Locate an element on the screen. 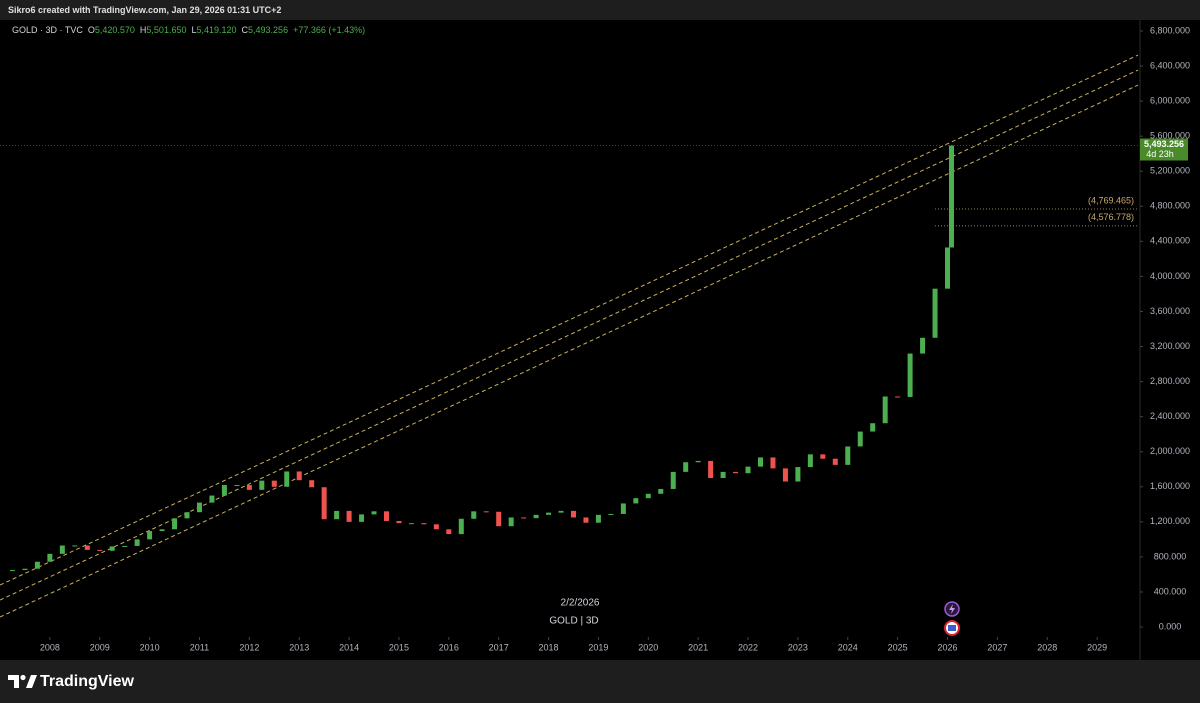 The width and height of the screenshot is (1200, 703). countdown: 4d 23h is located at coordinates (1160, 154).